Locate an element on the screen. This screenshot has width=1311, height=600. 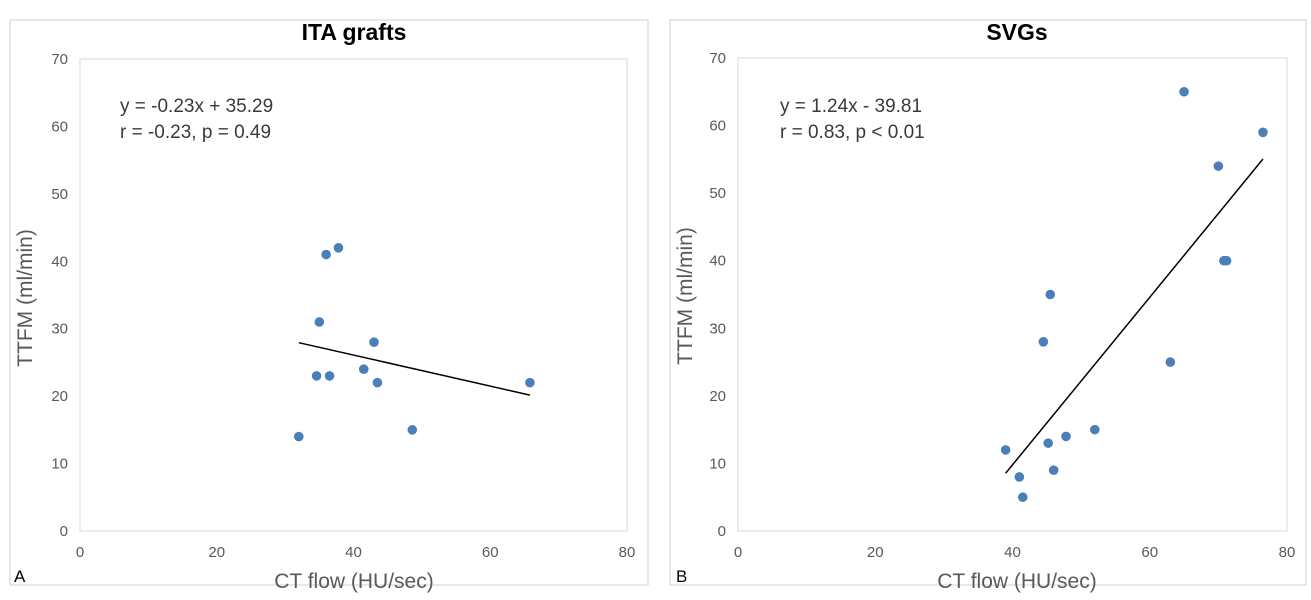
panel-b-x-tick-label: 60 is located at coordinates (1149, 552).